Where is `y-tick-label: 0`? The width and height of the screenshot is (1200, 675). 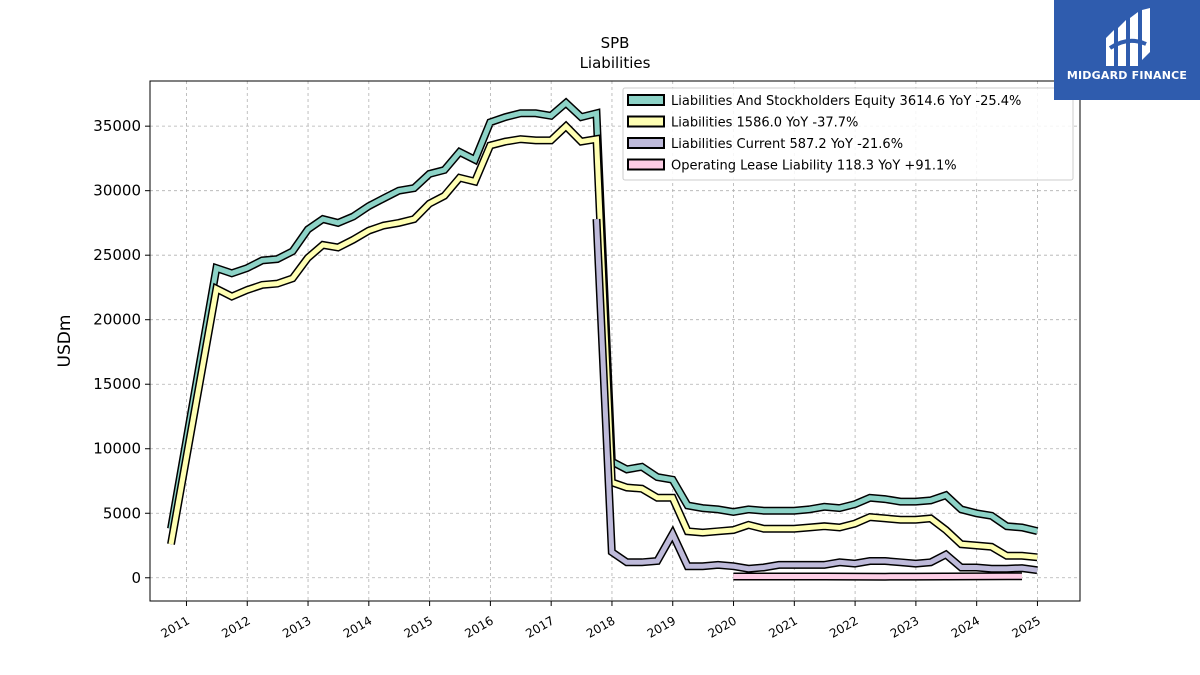 y-tick-label: 0 is located at coordinates (136, 578).